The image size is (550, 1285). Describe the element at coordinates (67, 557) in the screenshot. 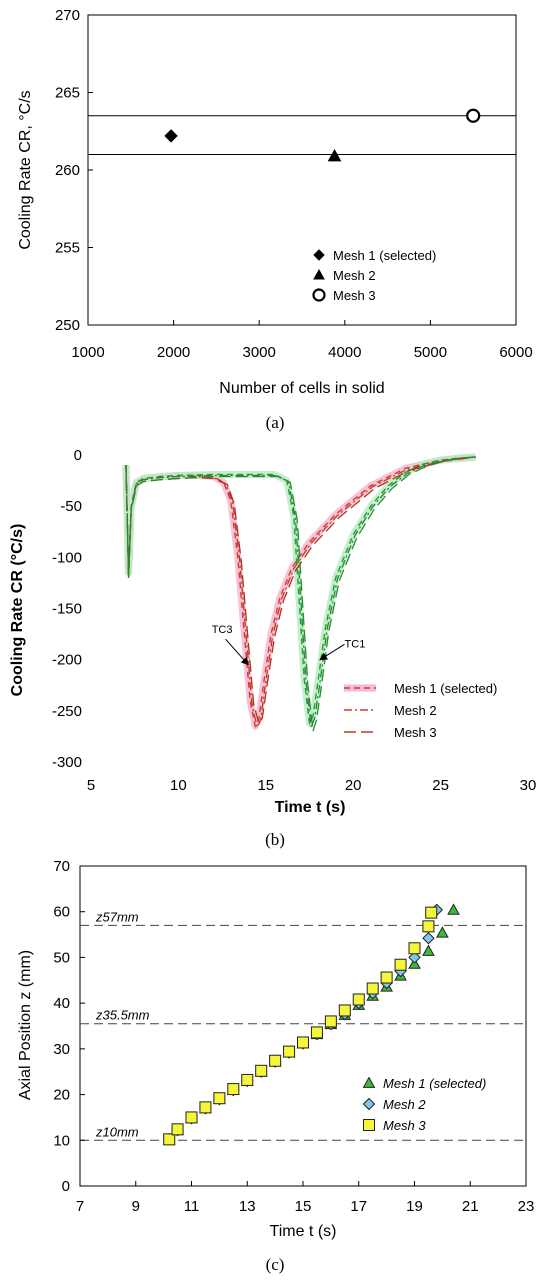

I see `y-tick-label-b: -100` at that location.